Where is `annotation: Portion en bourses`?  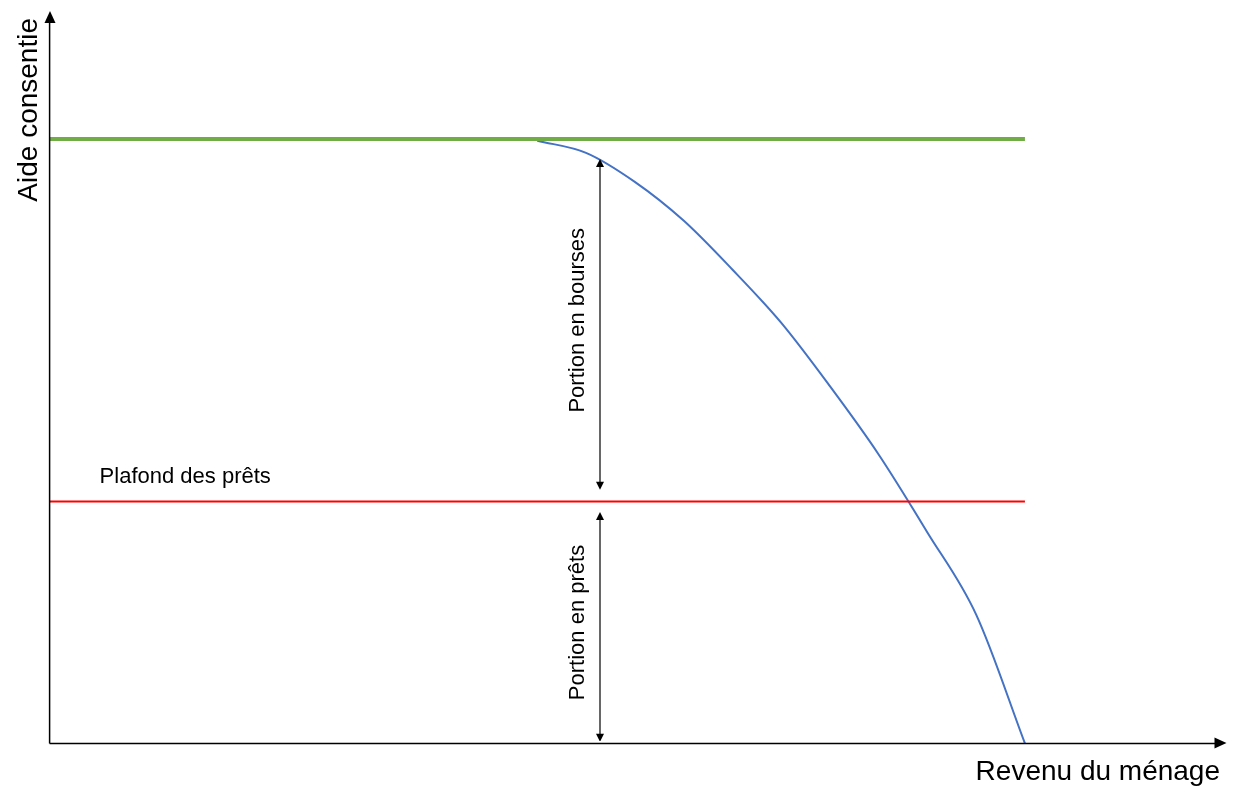
annotation: Portion en bourses is located at coordinates (577, 320).